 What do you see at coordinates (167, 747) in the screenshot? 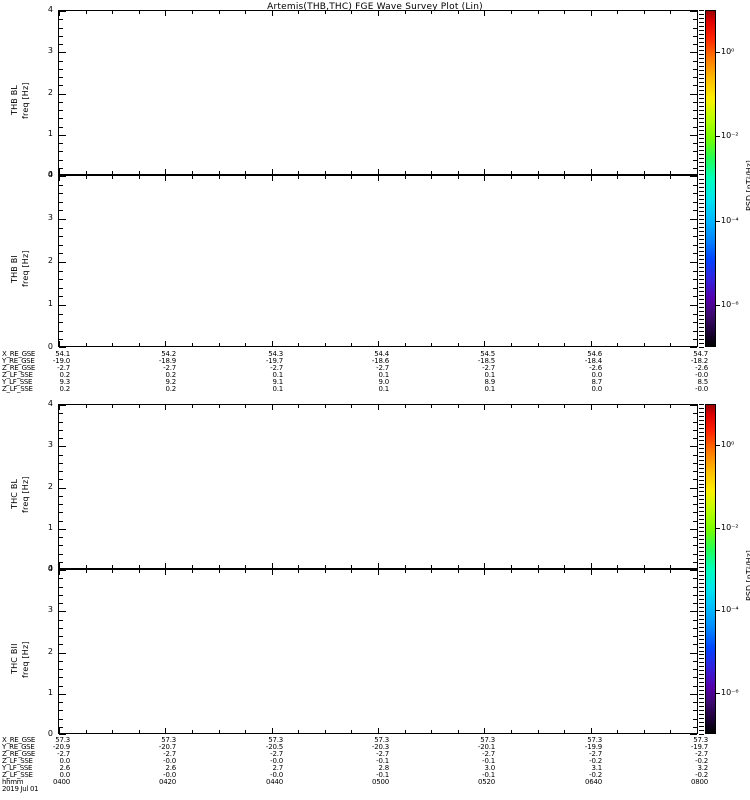
I see `annotation-value: -20.7` at bounding box center [167, 747].